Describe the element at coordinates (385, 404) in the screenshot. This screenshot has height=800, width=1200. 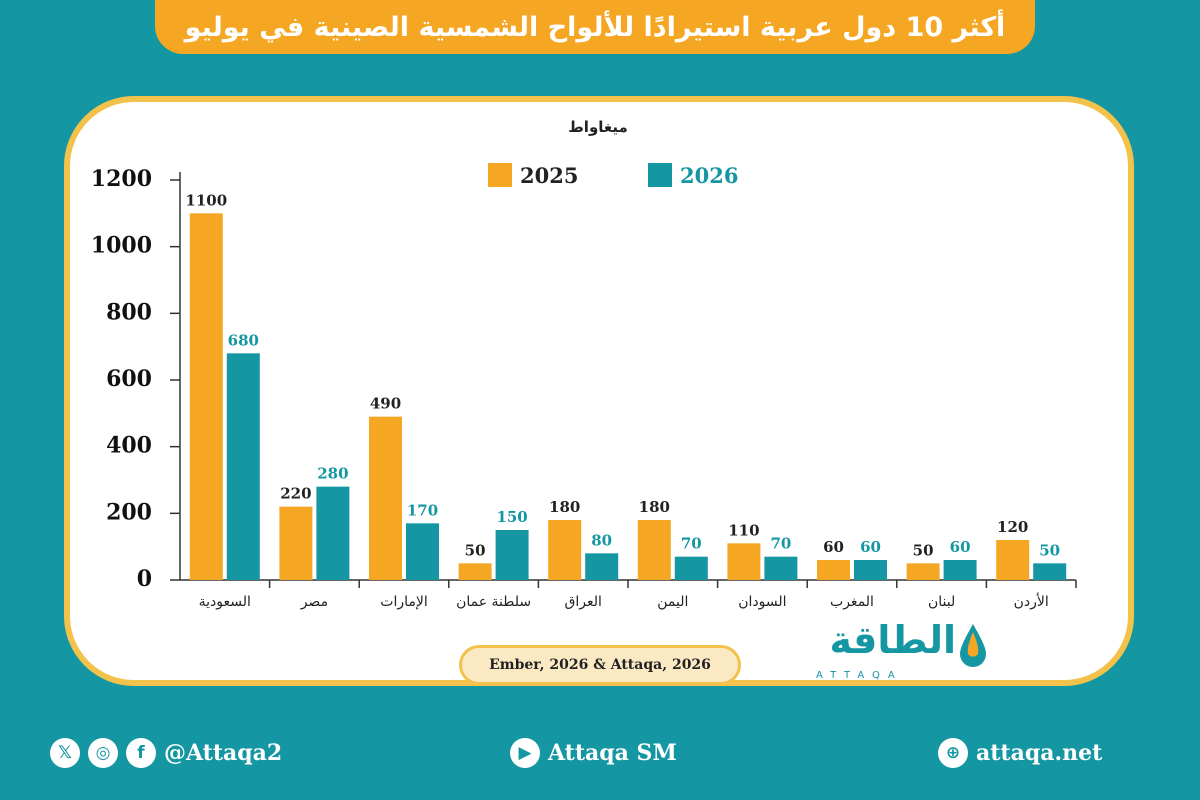
I see `data-label: 490` at that location.